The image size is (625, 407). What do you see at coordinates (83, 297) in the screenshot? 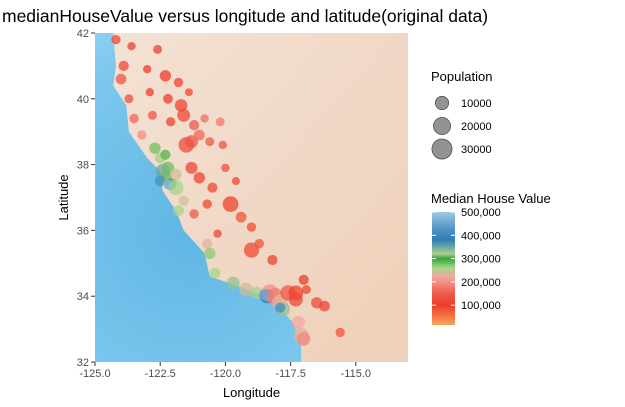
I see `y-tick-label: 34` at bounding box center [83, 297].